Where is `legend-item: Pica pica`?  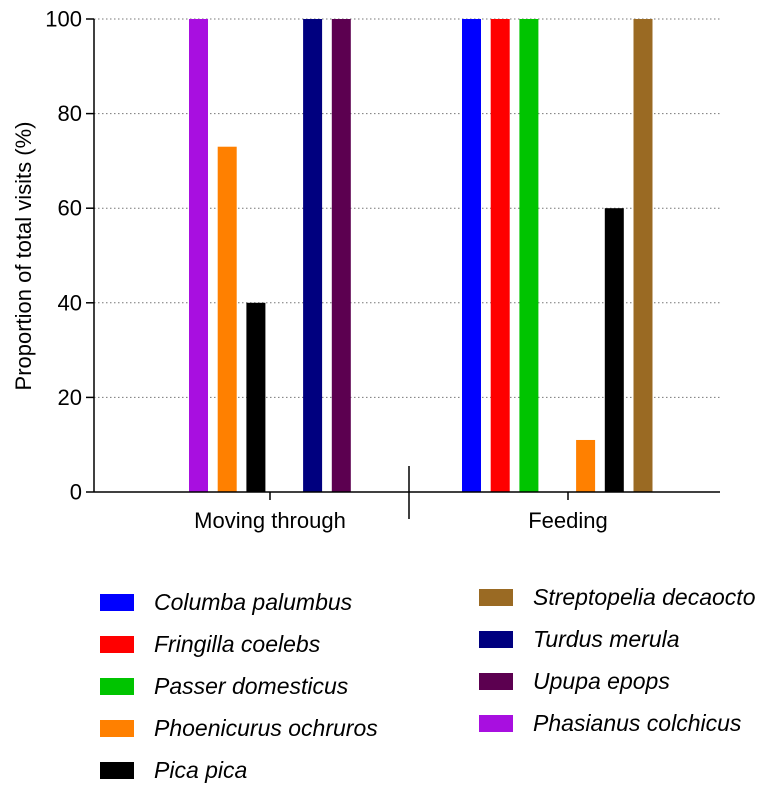
legend-item: Pica pica is located at coordinates (173, 770).